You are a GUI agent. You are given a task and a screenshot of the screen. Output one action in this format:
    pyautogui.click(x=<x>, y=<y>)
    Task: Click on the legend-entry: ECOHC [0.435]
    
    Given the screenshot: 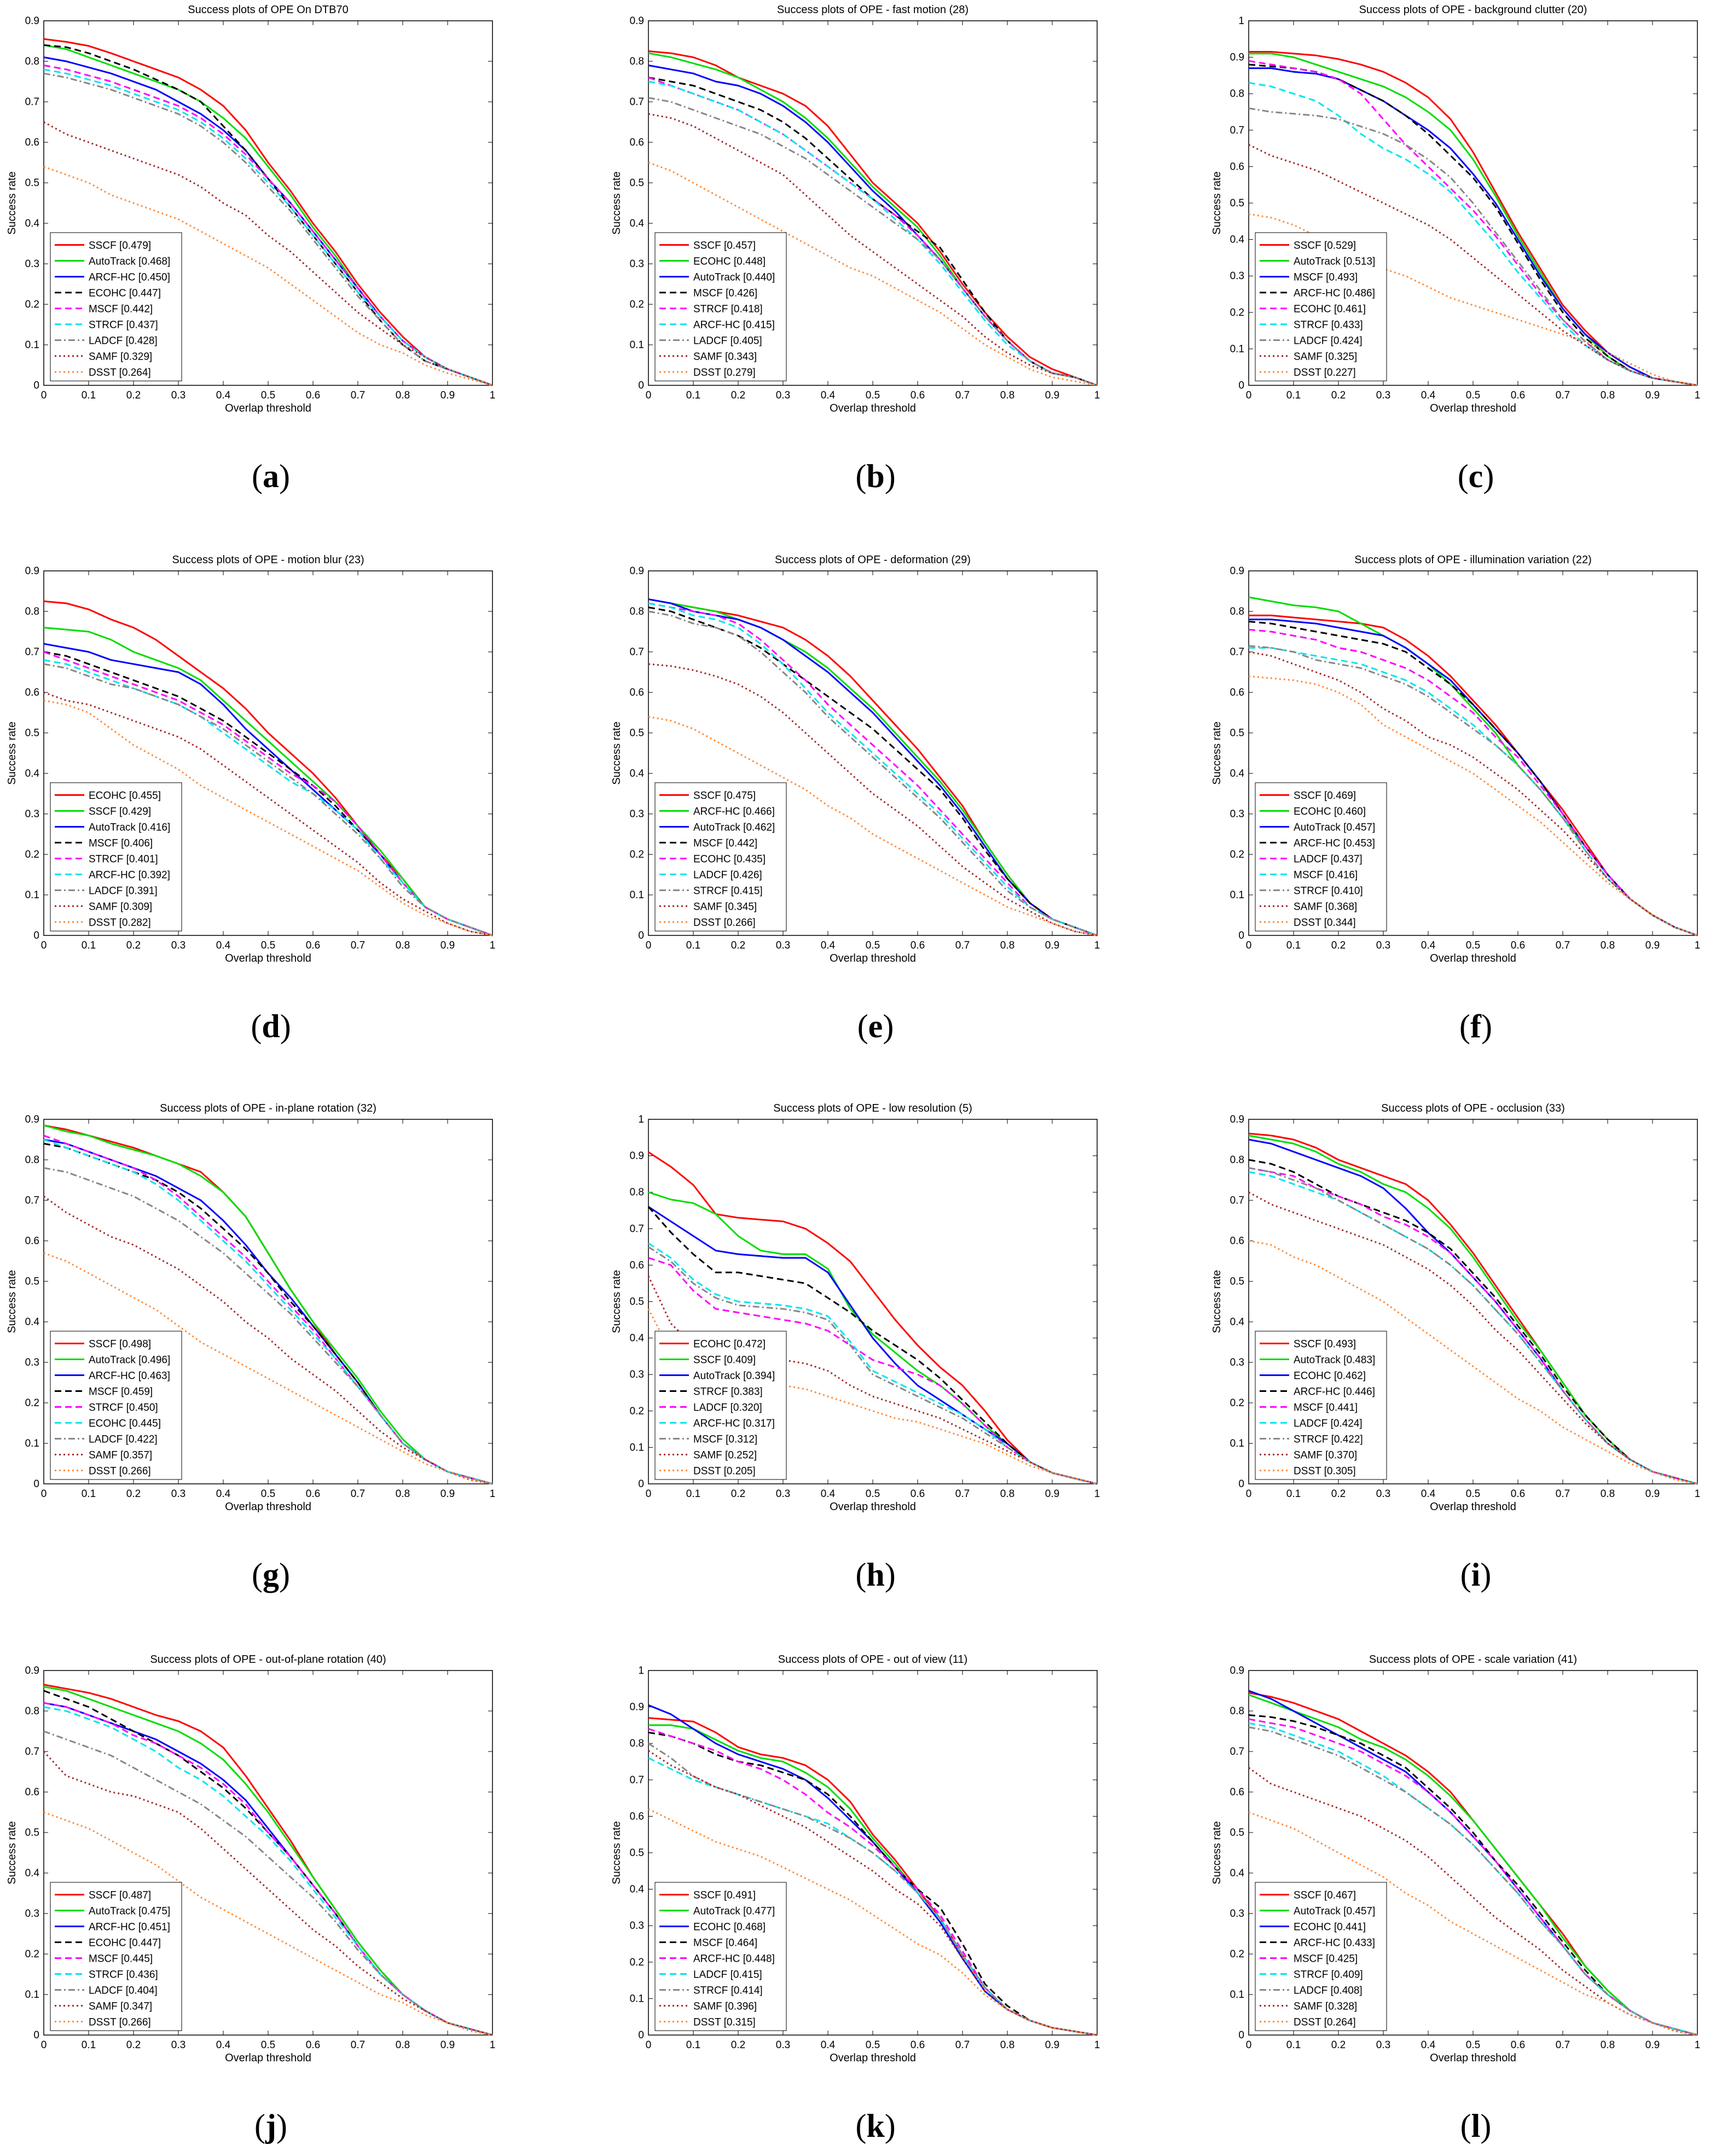 What is the action you would take?
    pyautogui.click(x=729, y=859)
    